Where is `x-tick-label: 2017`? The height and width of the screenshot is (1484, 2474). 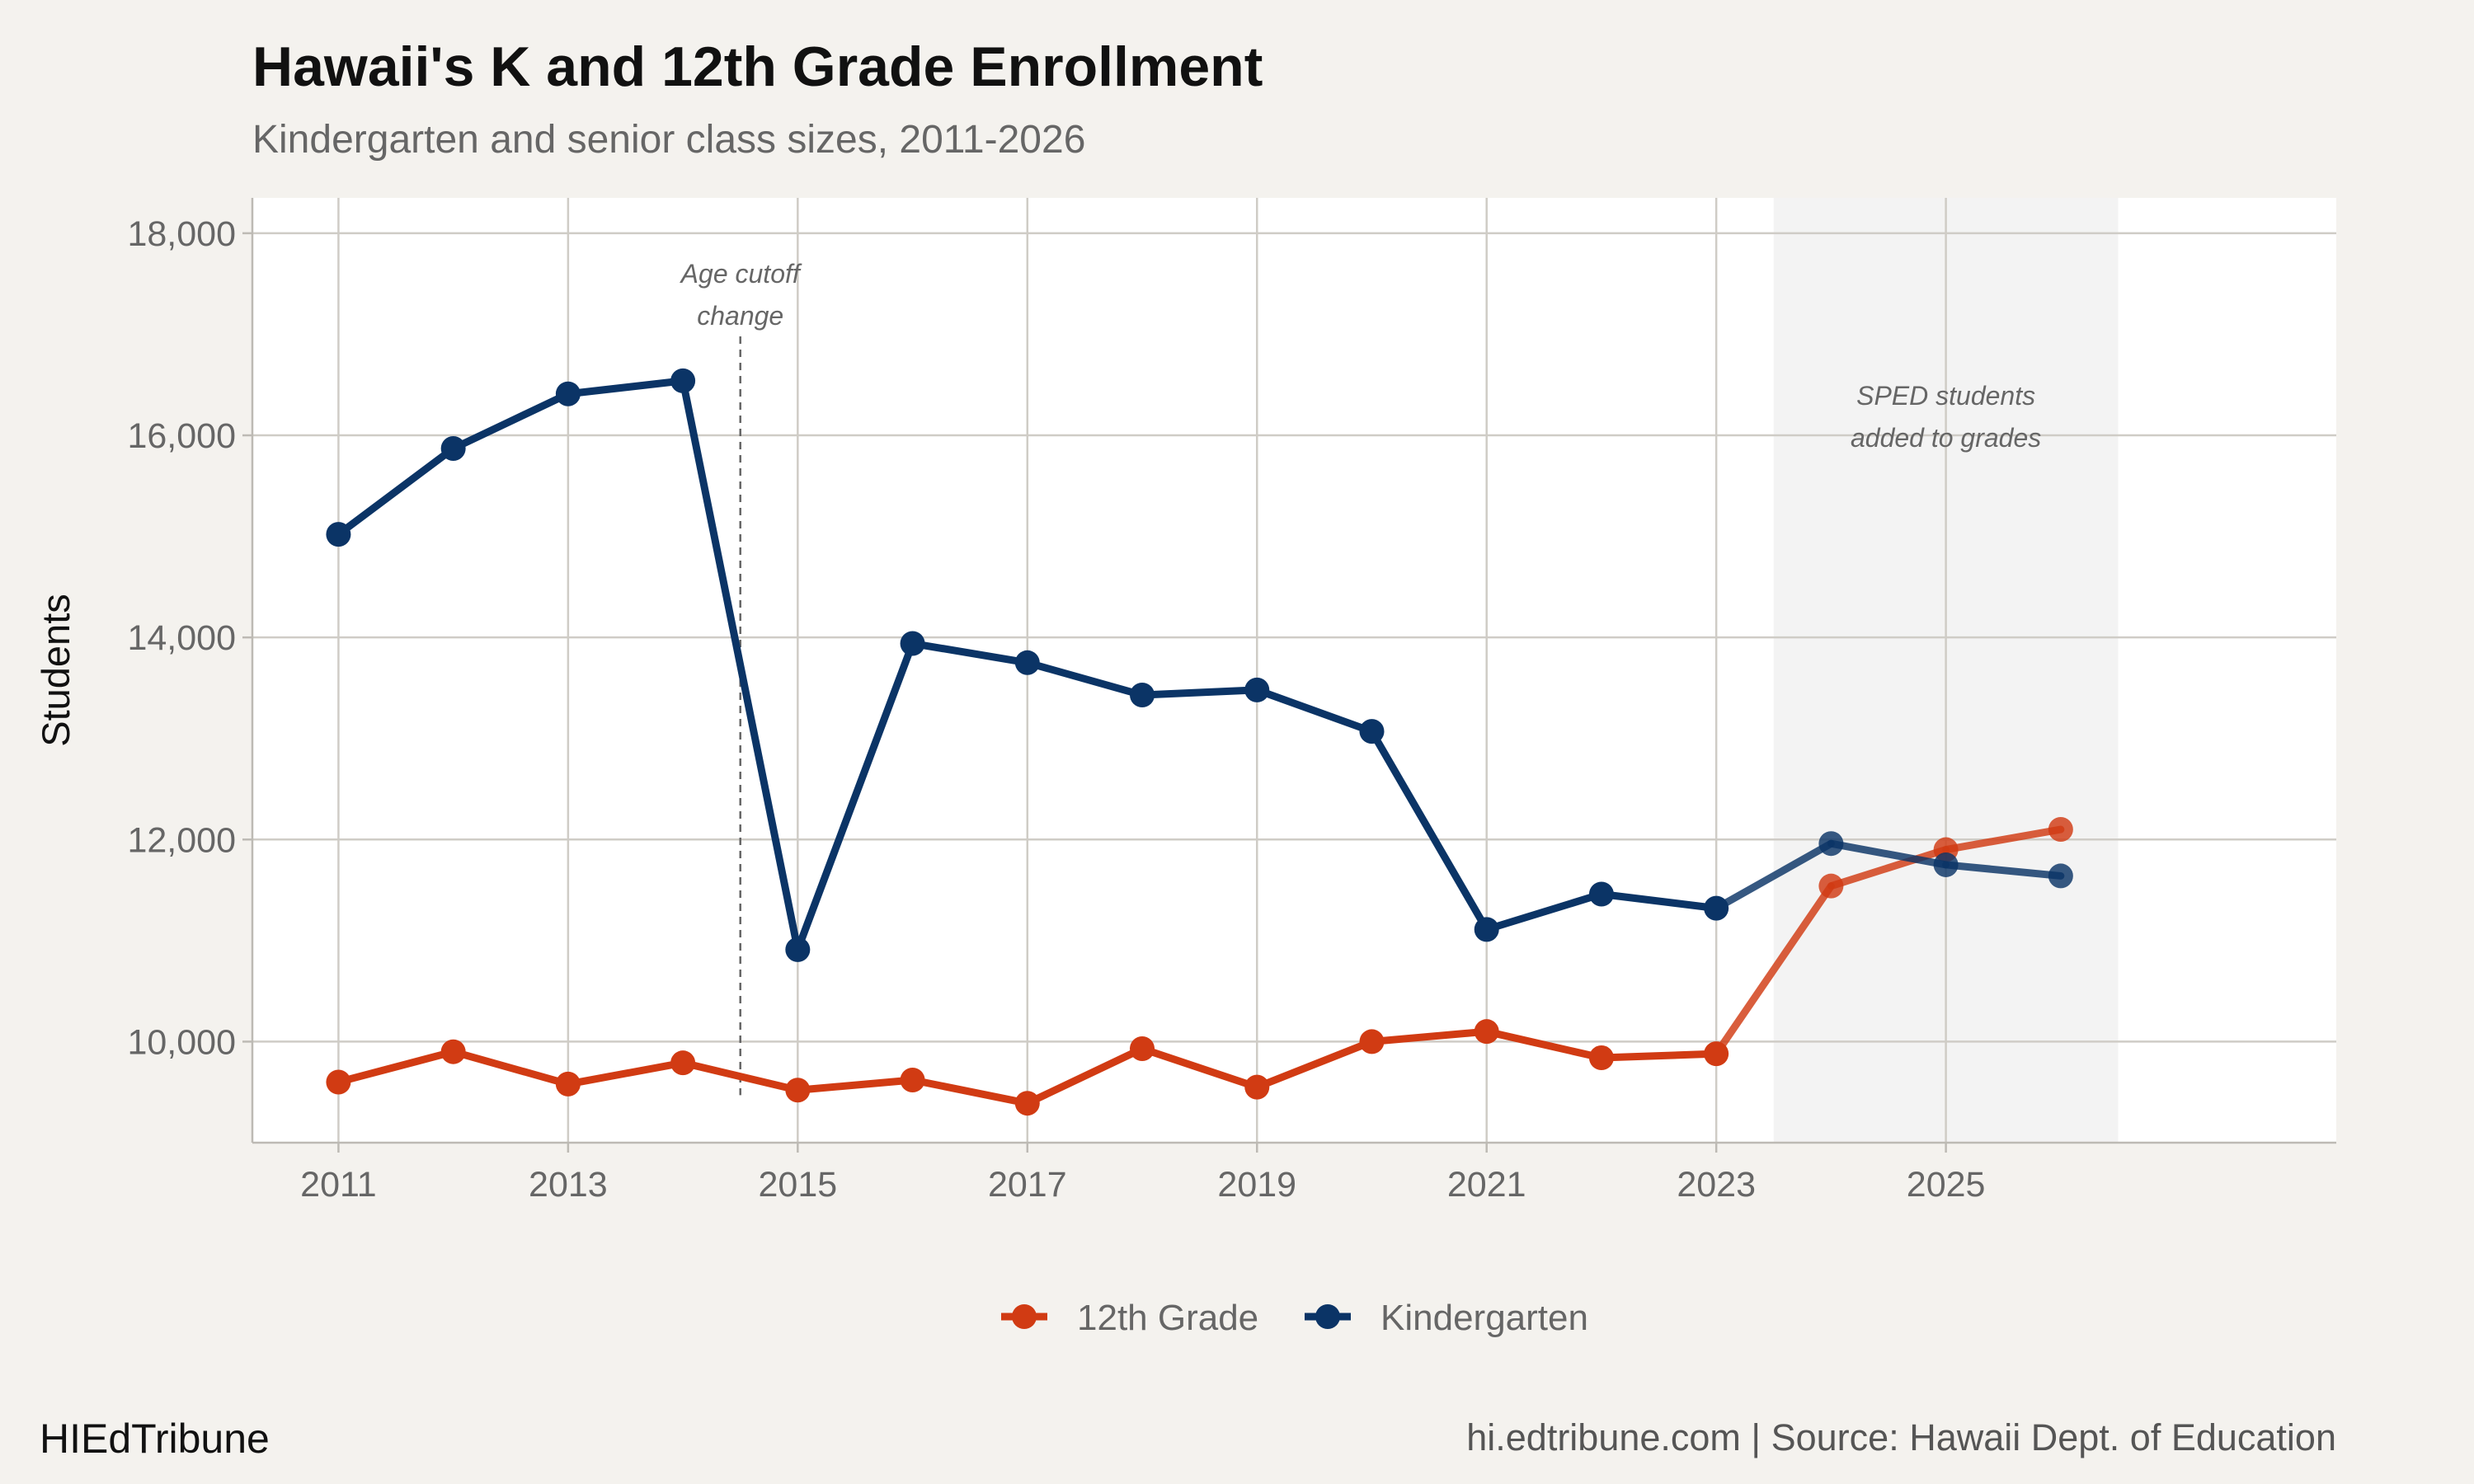 x-tick-label: 2017 is located at coordinates (1027, 1185).